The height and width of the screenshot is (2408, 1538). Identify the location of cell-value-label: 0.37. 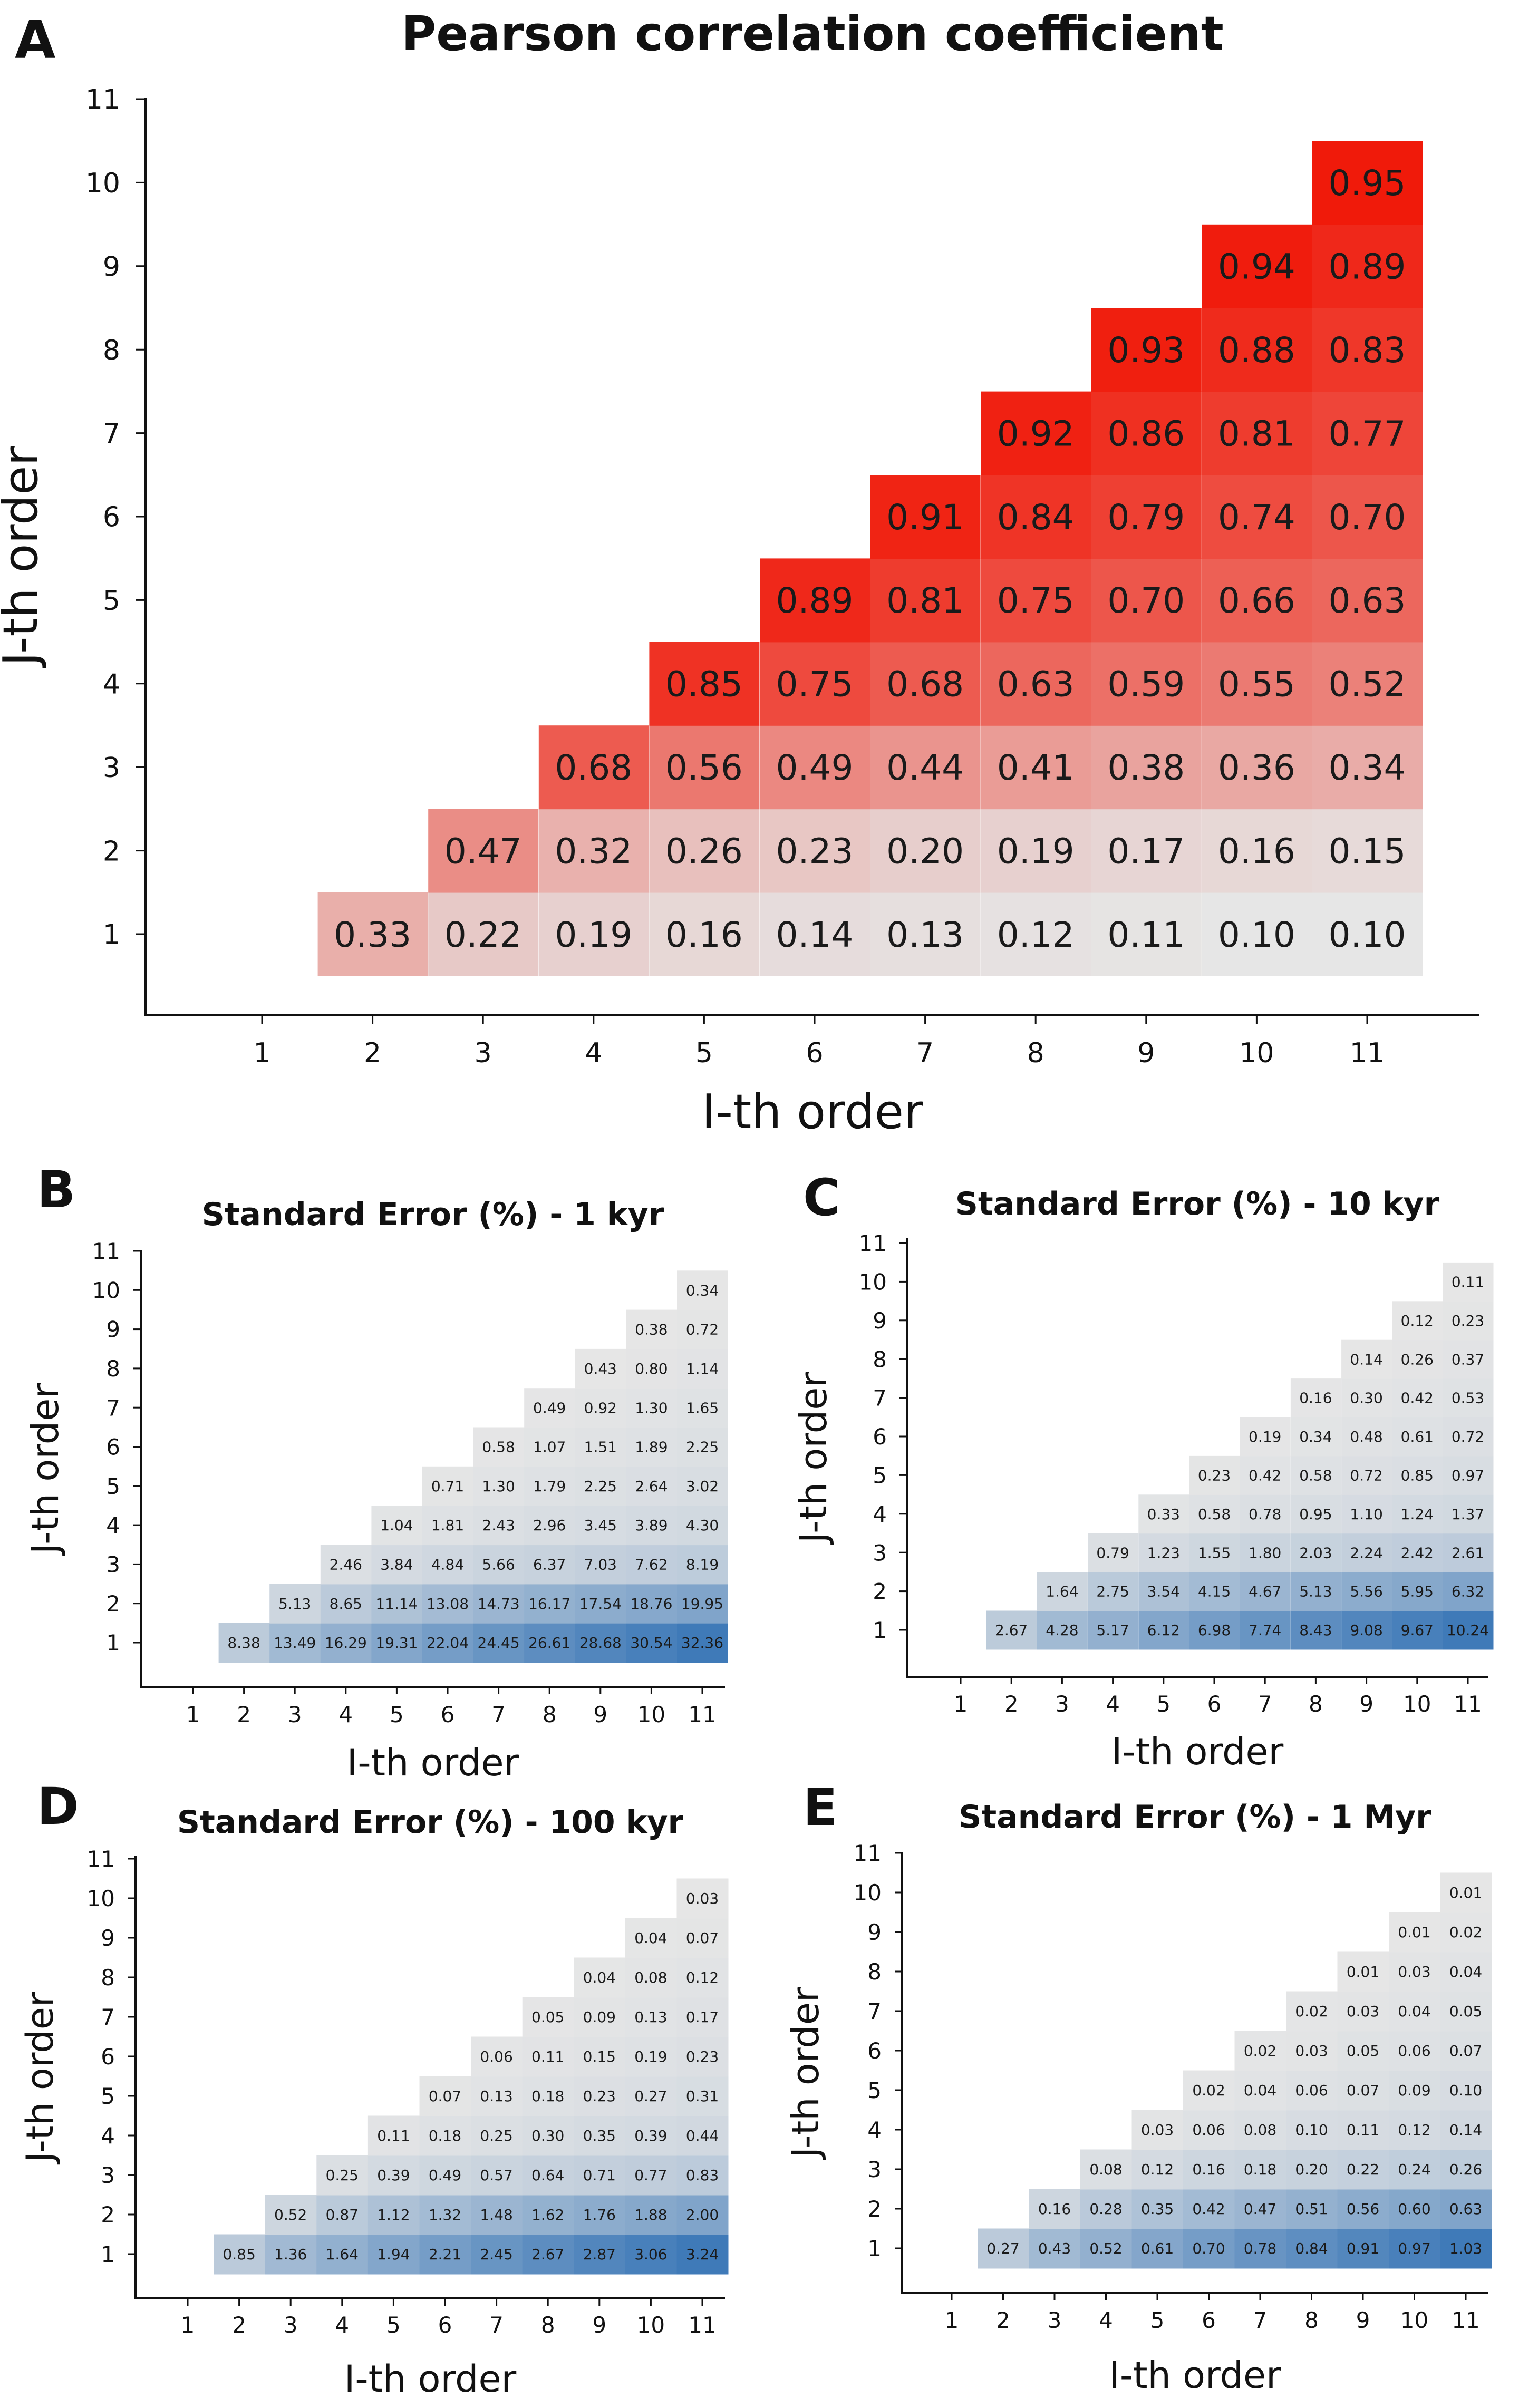
(1468, 1359).